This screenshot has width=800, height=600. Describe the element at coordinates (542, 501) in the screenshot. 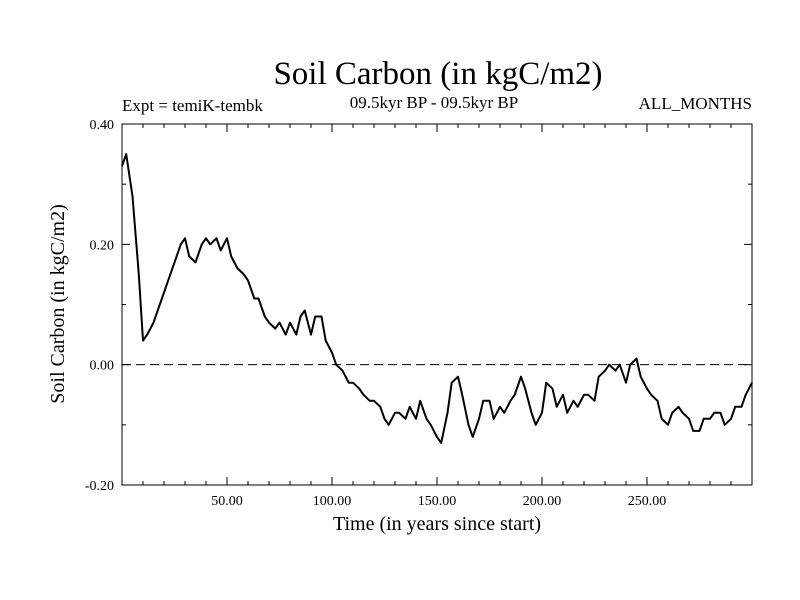

I see `x-tick-label: 200.00` at that location.